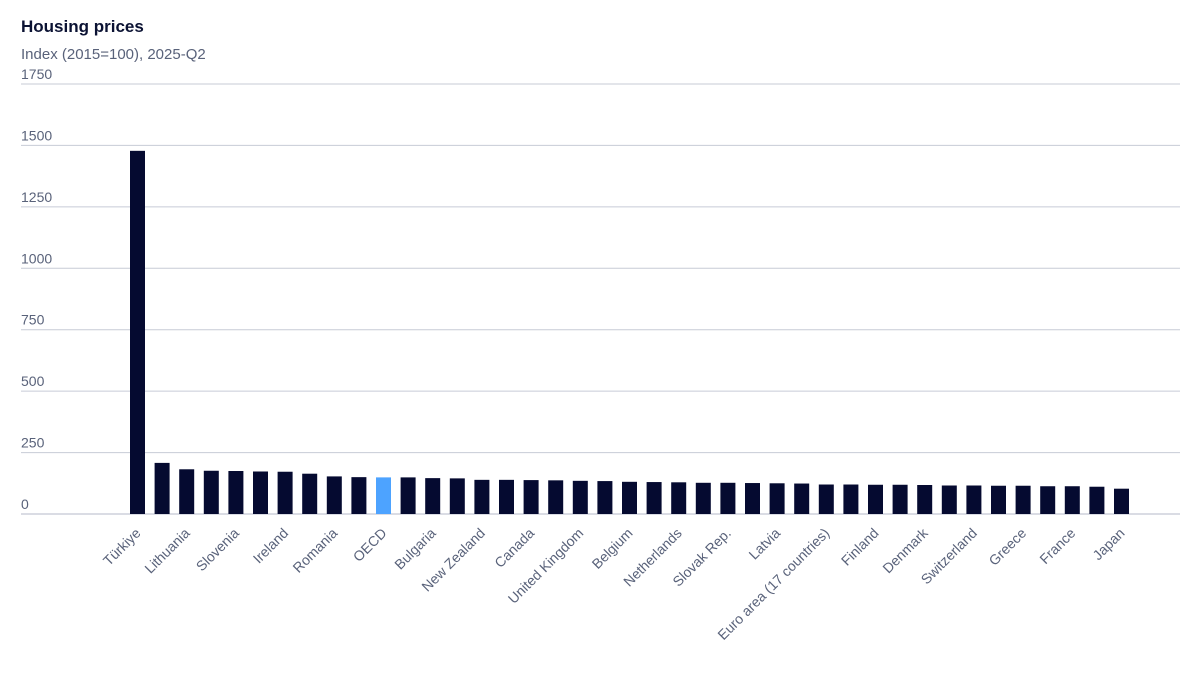 The height and width of the screenshot is (675, 1200). What do you see at coordinates (36, 135) in the screenshot?
I see `y-tick-label: 1500` at bounding box center [36, 135].